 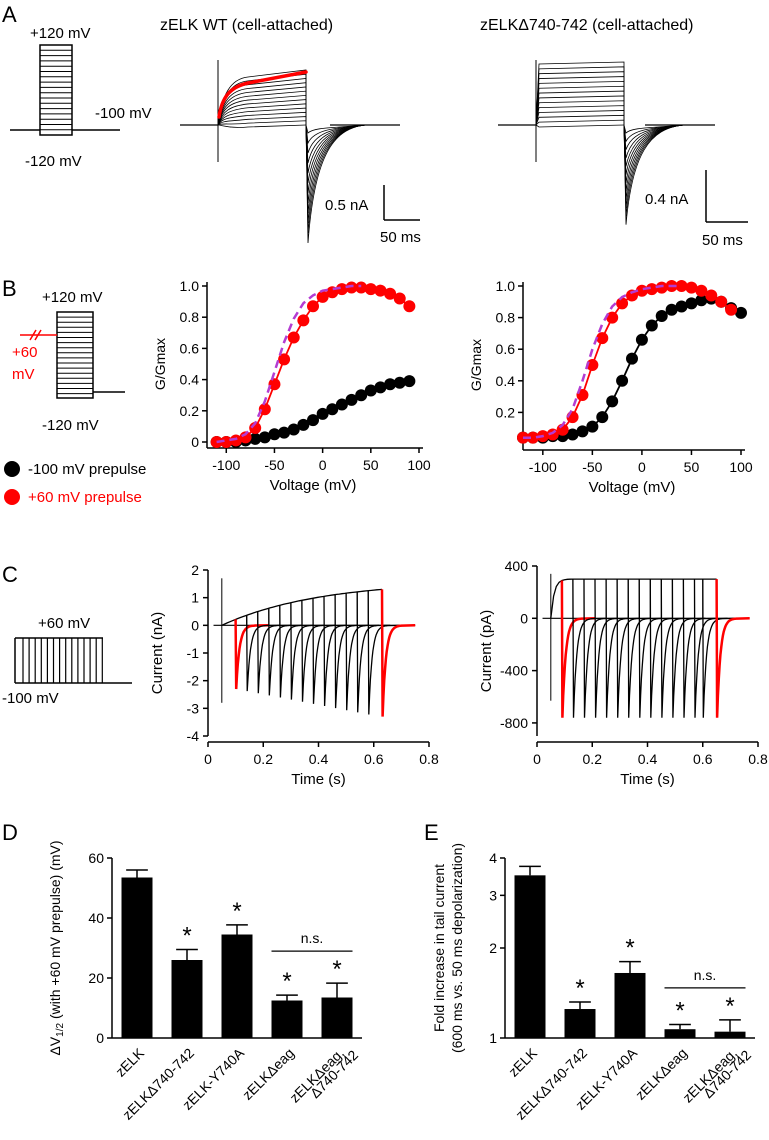 I want to click on panel-label-a: A, so click(x=9, y=14).